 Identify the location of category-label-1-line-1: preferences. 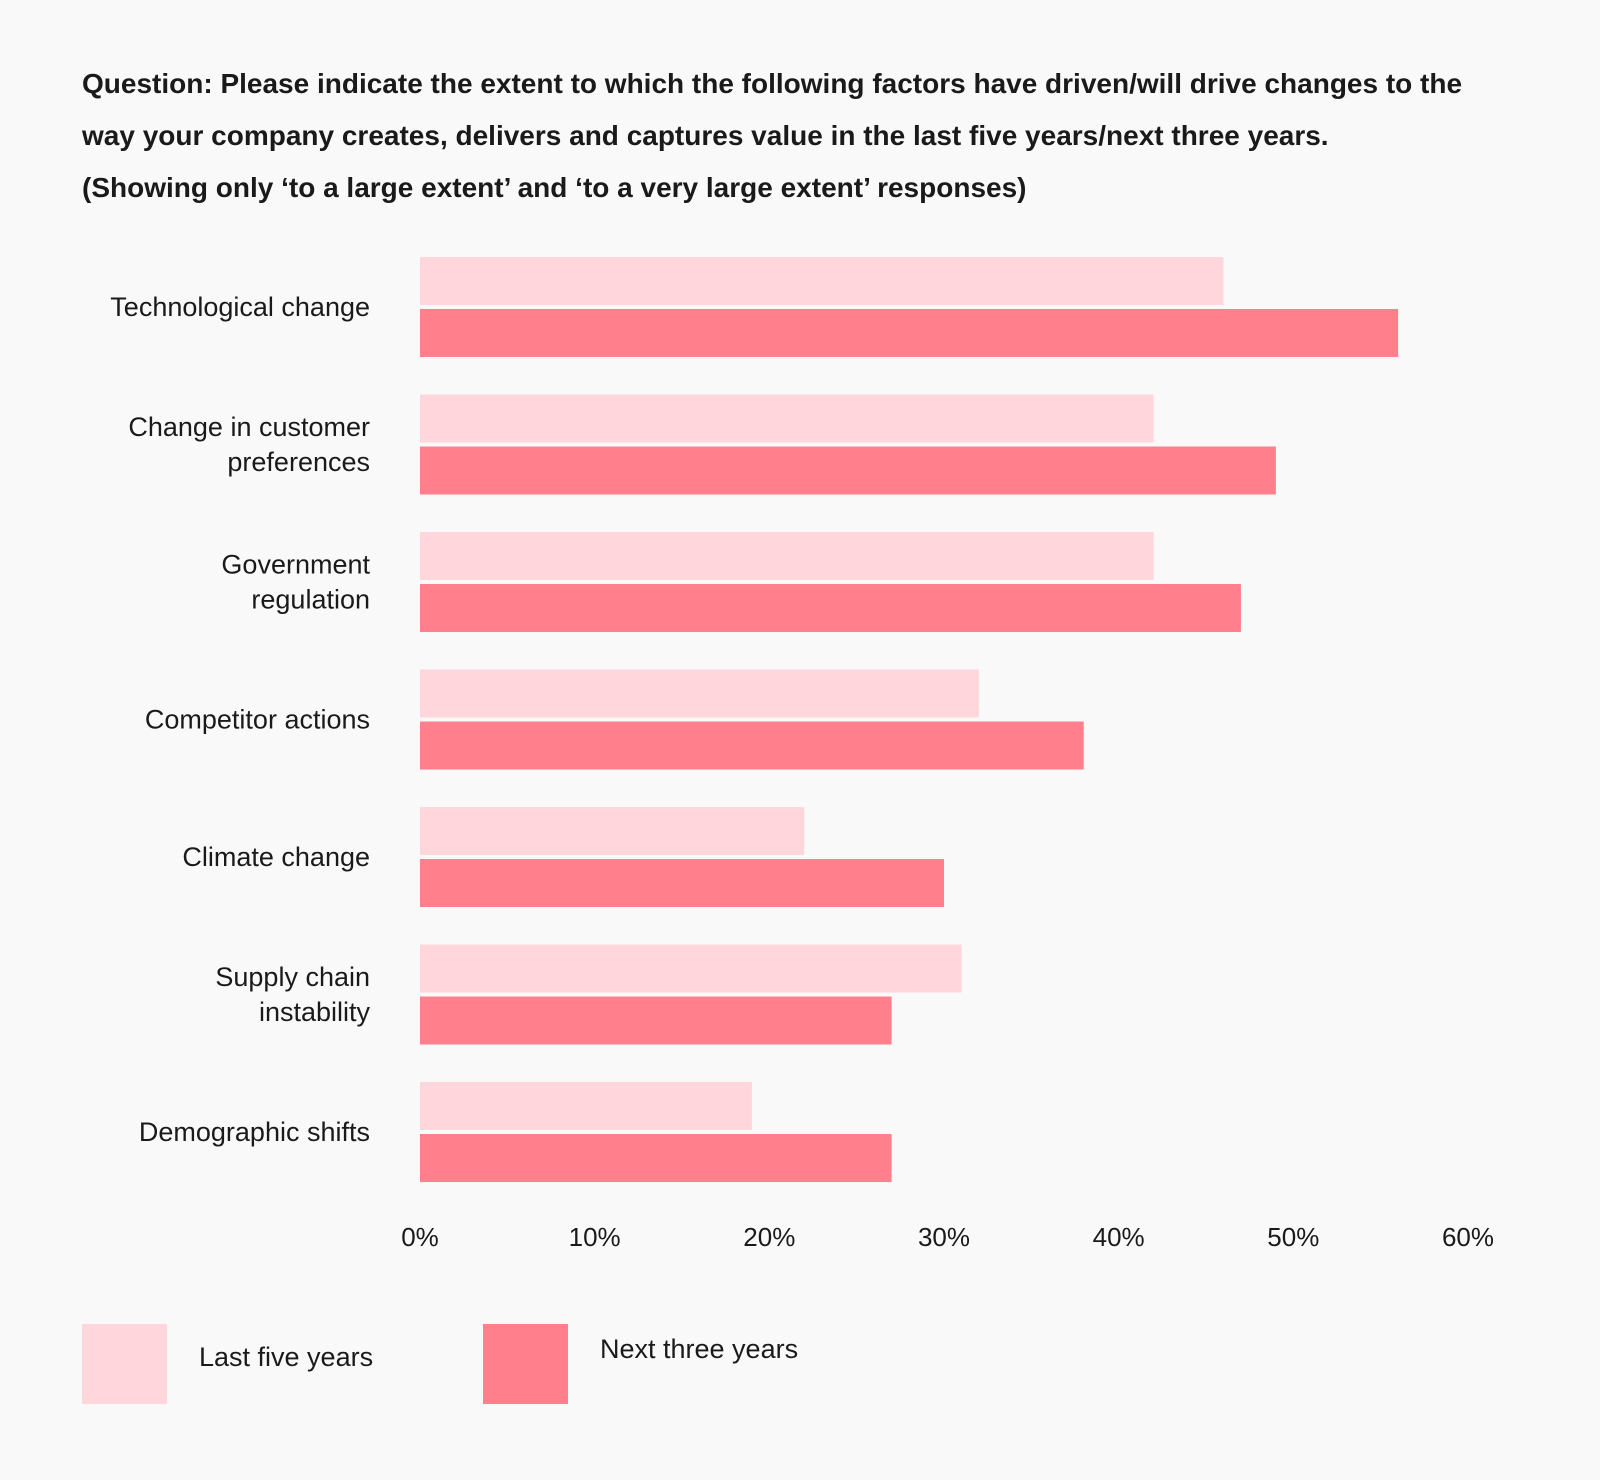
(298, 462).